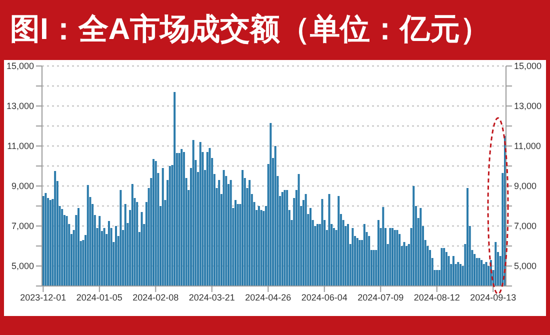  Describe the element at coordinates (250, 30) in the screenshot. I see `chart-title: 图I：全A市场成交额（单位：亿元）` at that location.